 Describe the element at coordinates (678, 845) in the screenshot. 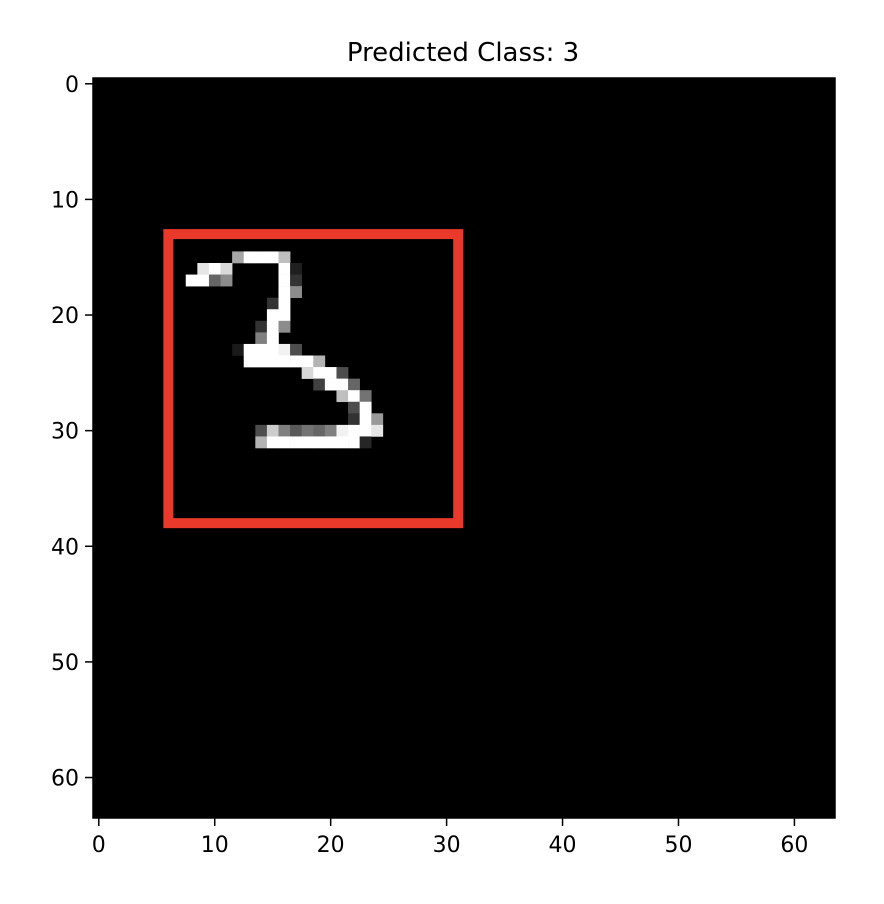

I see `x-tick-label: 50` at that location.